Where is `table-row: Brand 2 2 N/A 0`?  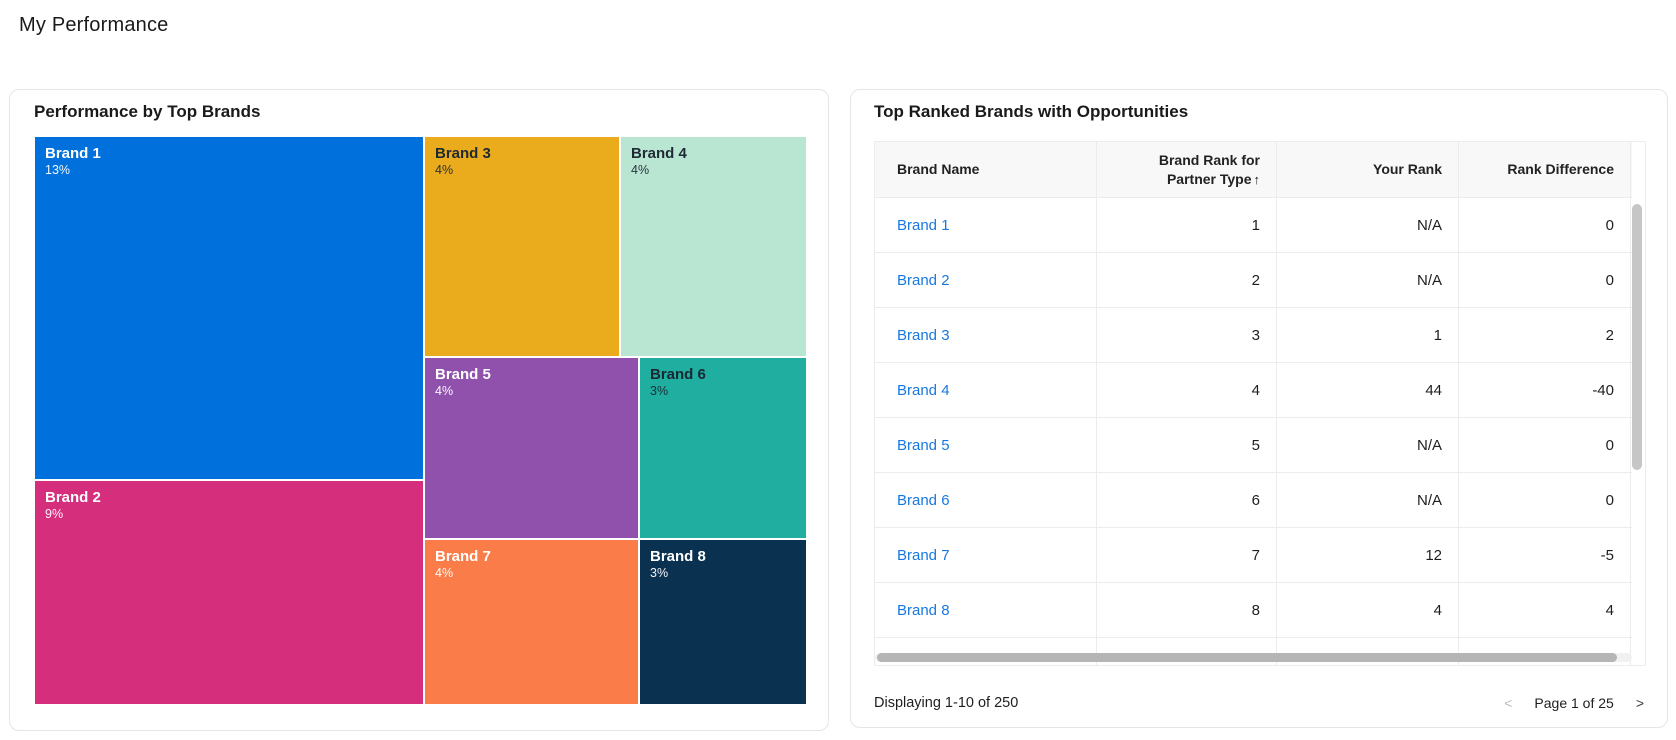
table-row: Brand 2 2 N/A 0 is located at coordinates (1253, 279).